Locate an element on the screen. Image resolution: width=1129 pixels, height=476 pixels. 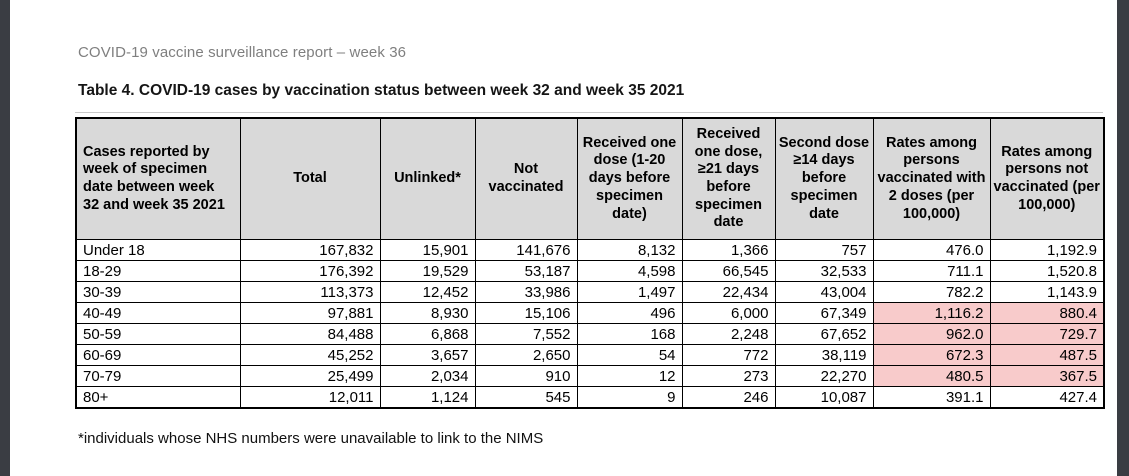
value-cell: 84,488 is located at coordinates (310, 334).